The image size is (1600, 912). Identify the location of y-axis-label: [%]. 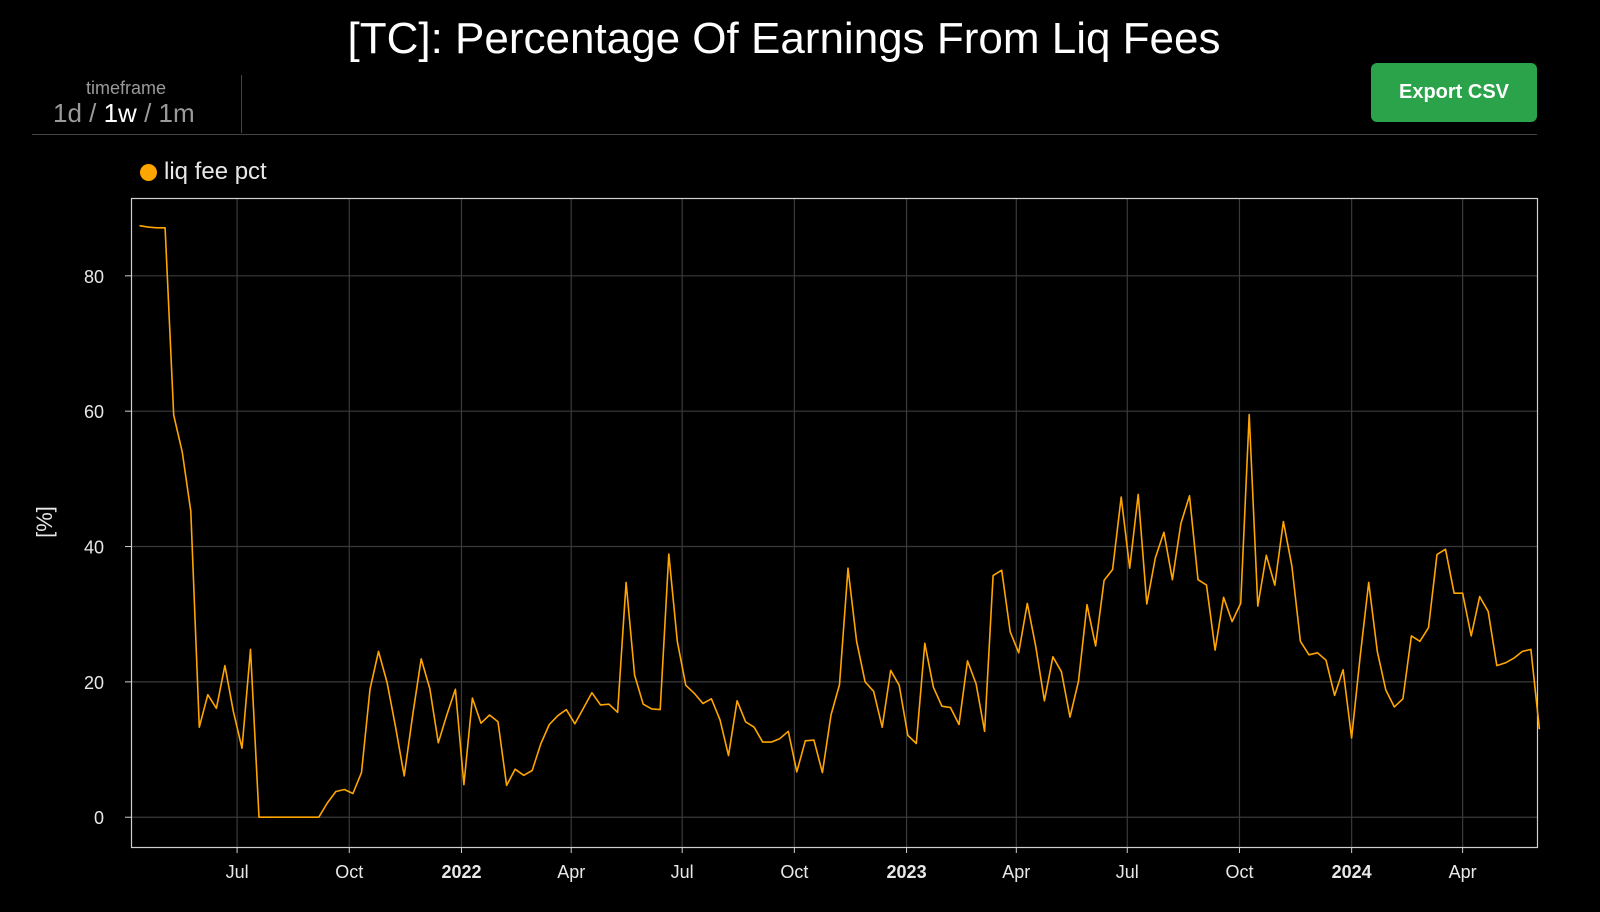
(44, 522).